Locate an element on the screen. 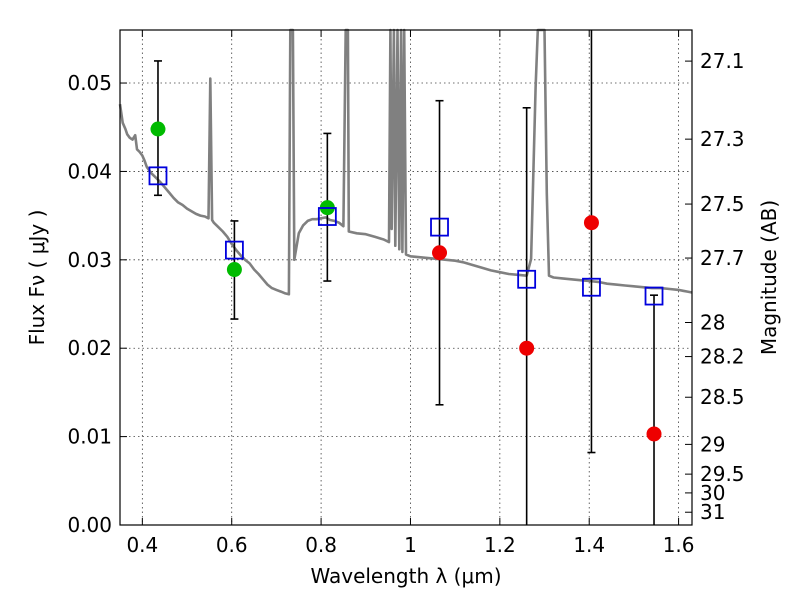  y-tick-label: 0.01 is located at coordinates (89, 437).